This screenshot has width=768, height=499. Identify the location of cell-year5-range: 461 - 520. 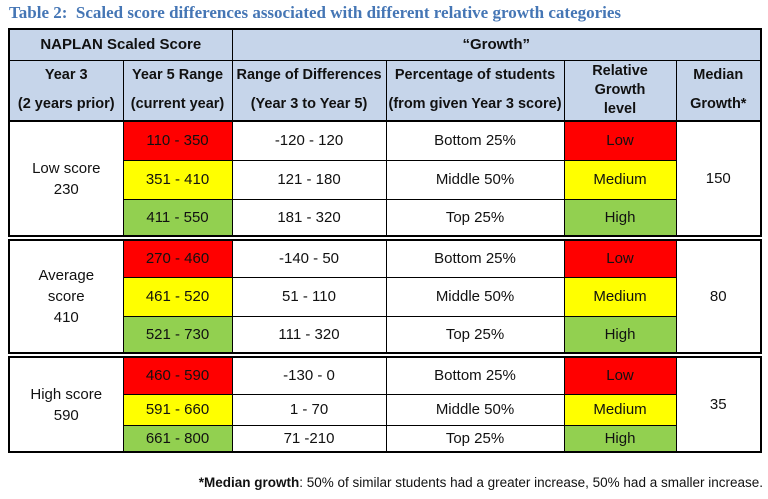
(177, 296).